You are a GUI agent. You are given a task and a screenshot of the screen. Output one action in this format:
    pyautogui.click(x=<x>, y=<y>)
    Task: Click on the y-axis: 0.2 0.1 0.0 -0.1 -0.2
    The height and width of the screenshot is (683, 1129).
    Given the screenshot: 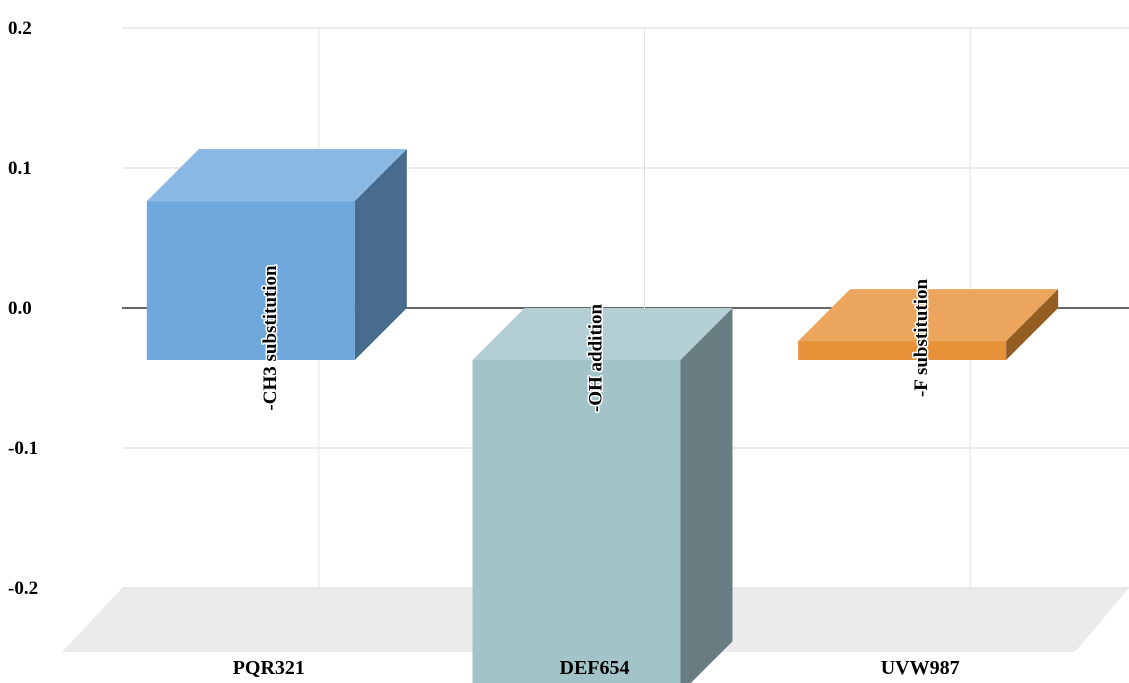 What is the action you would take?
    pyautogui.click(x=23, y=308)
    